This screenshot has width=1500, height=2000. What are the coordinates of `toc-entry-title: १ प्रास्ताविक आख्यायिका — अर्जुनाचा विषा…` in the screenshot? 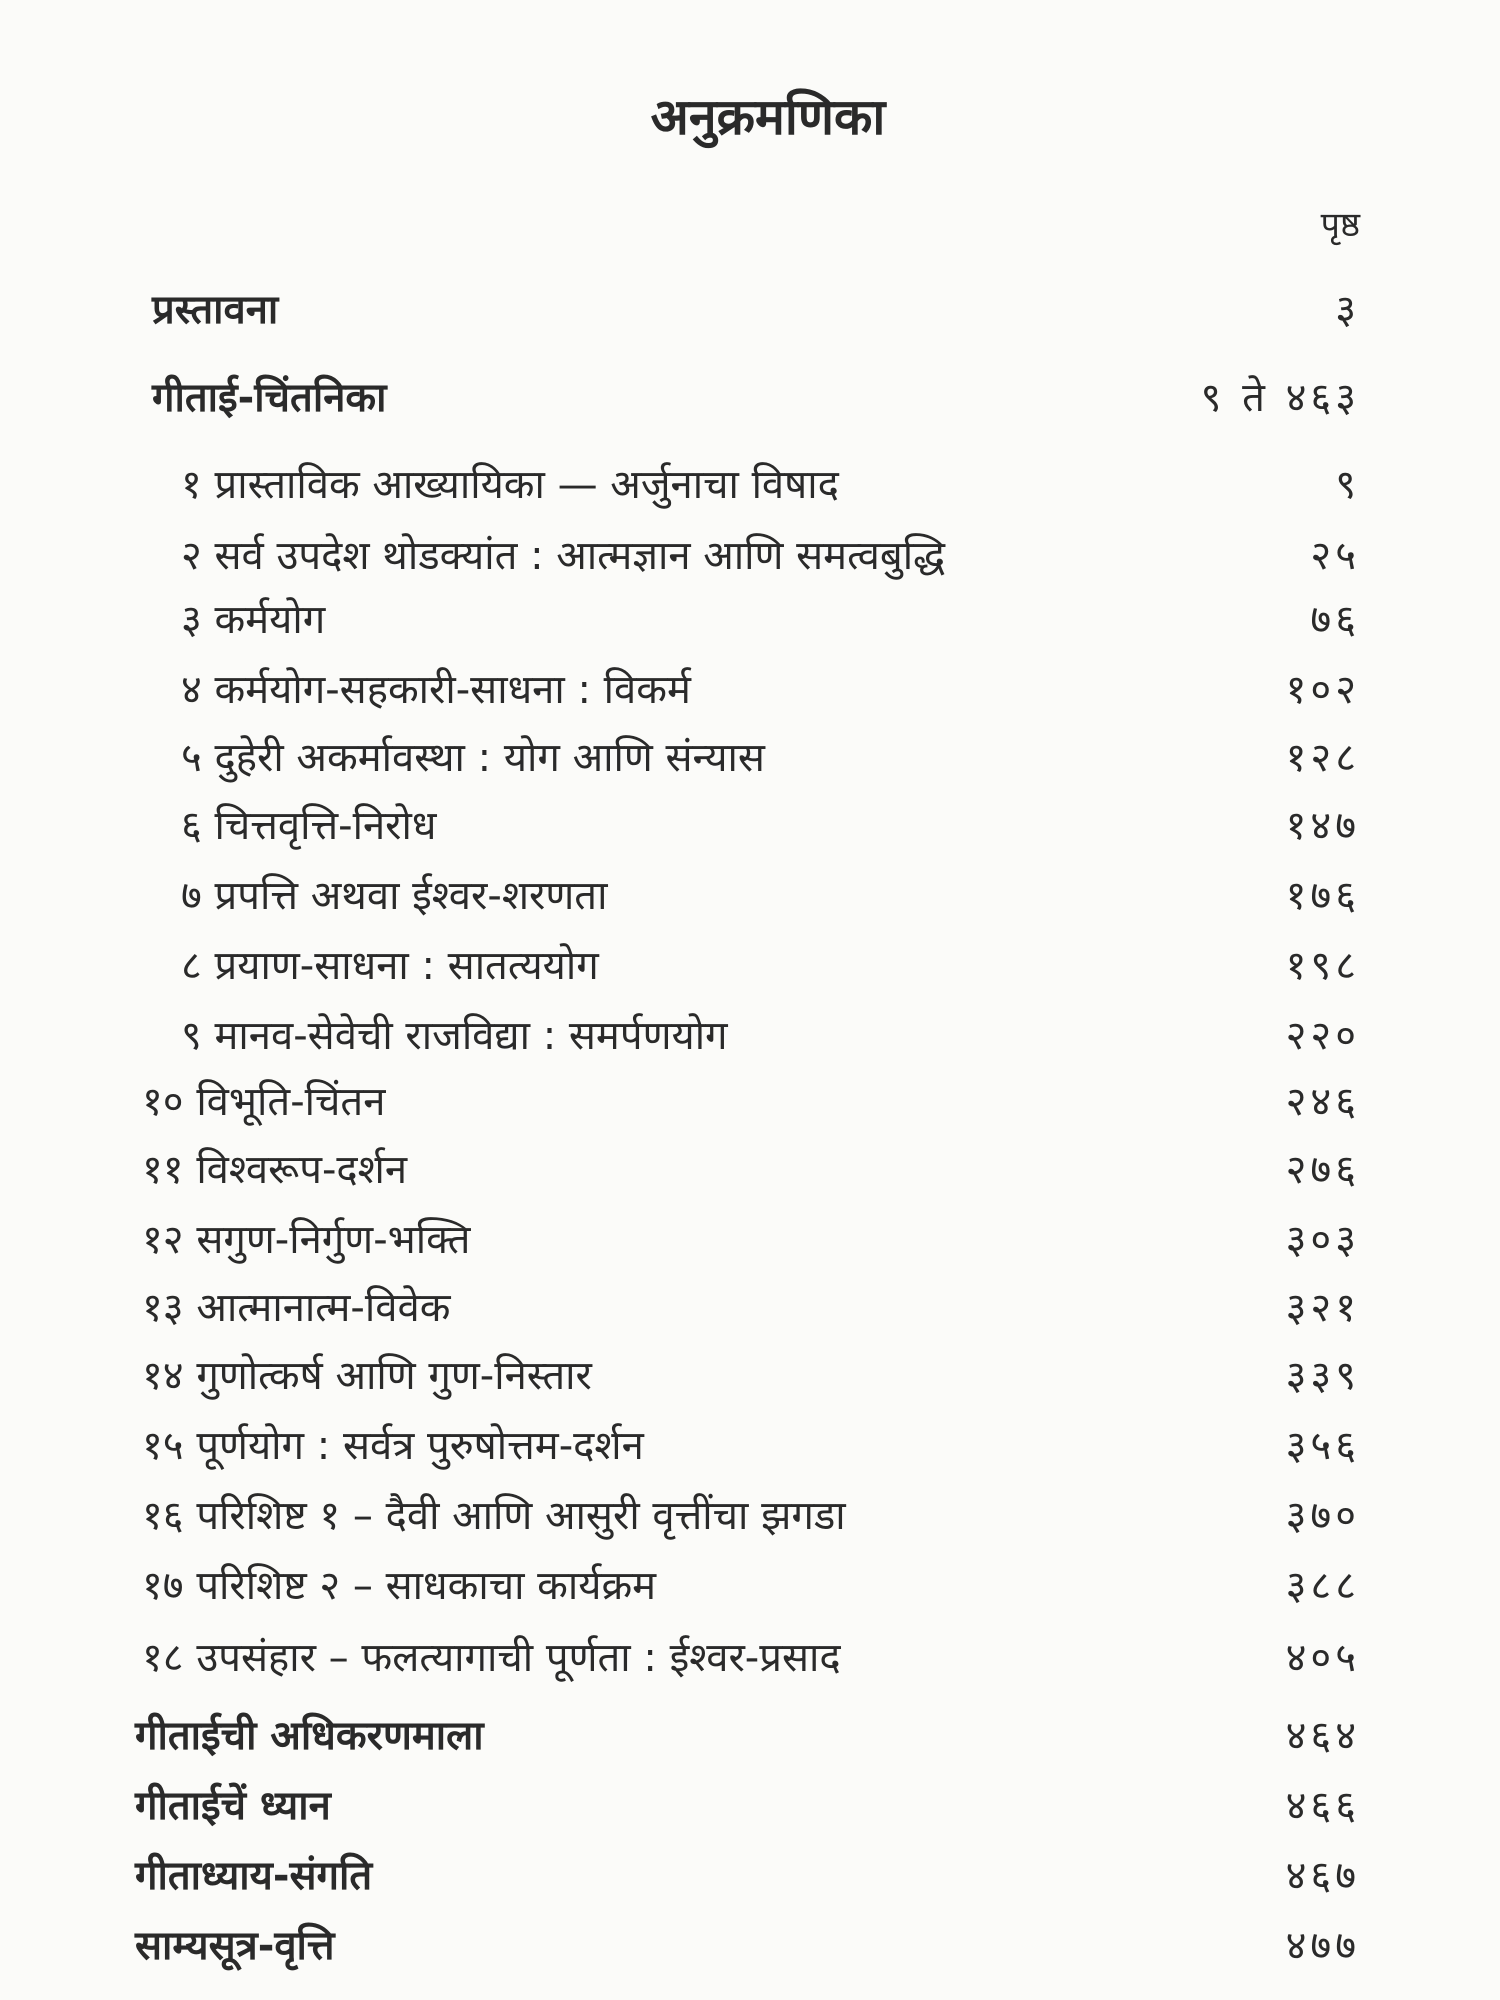 It's located at (510, 485).